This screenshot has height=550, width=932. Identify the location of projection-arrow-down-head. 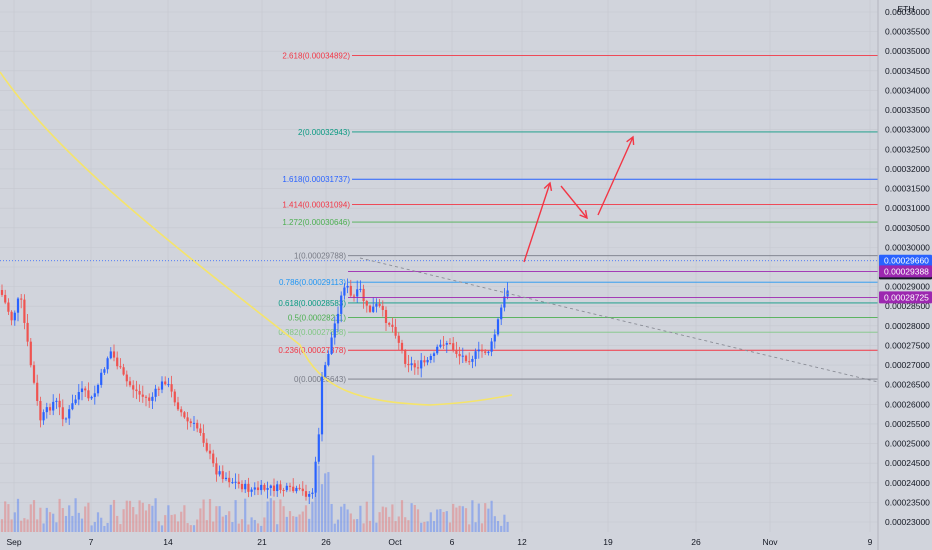
(583, 215).